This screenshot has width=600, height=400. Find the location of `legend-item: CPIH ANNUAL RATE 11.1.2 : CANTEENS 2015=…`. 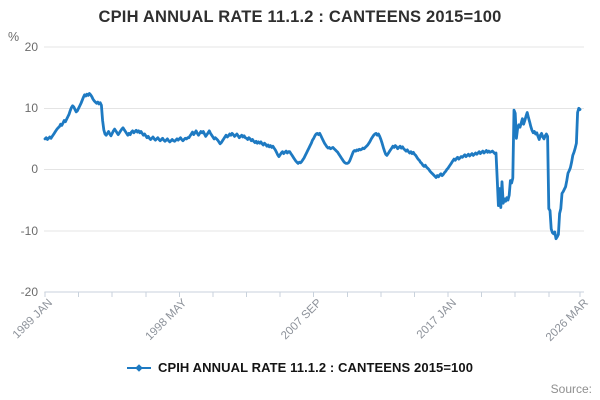

legend-item: CPIH ANNUAL RATE 11.1.2 : CANTEENS 2015=… is located at coordinates (300, 367).